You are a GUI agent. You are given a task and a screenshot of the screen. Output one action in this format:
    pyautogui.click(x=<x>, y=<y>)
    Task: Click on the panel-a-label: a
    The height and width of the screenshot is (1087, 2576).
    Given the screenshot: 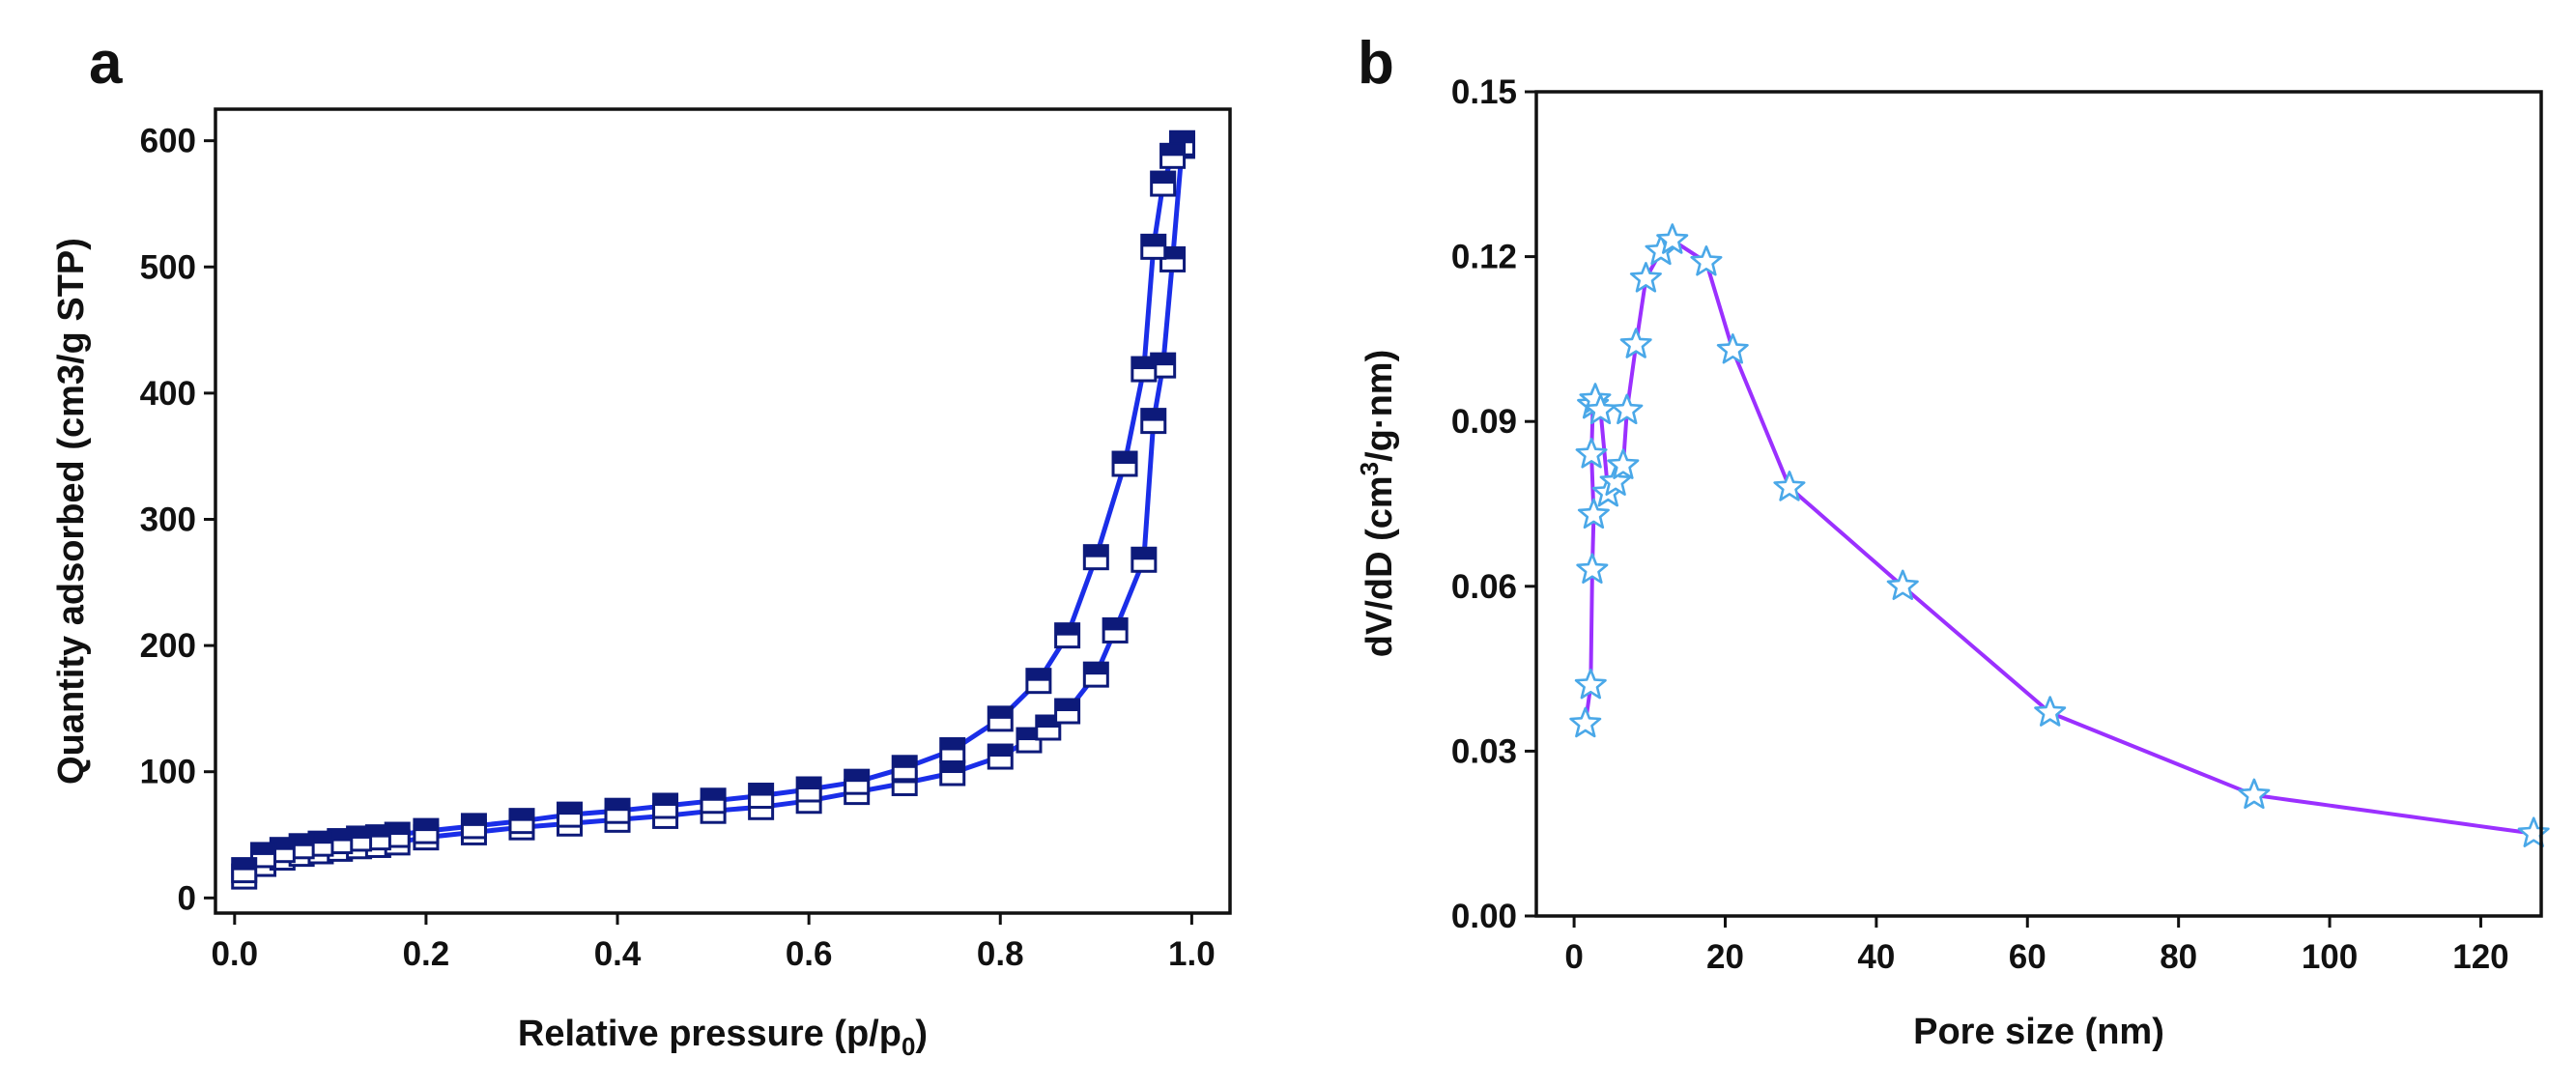 What is the action you would take?
    pyautogui.click(x=106, y=63)
    